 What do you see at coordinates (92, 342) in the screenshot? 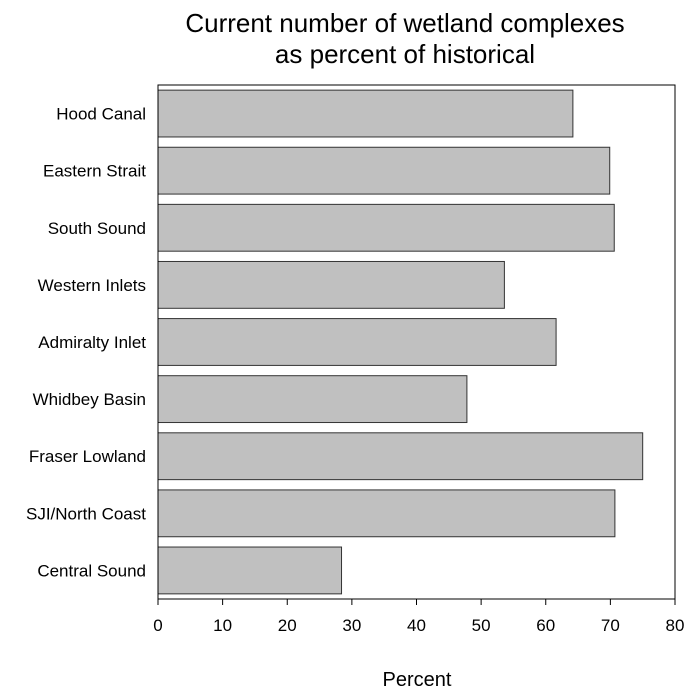
I see `category-label: Admiralty Inlet` at bounding box center [92, 342].